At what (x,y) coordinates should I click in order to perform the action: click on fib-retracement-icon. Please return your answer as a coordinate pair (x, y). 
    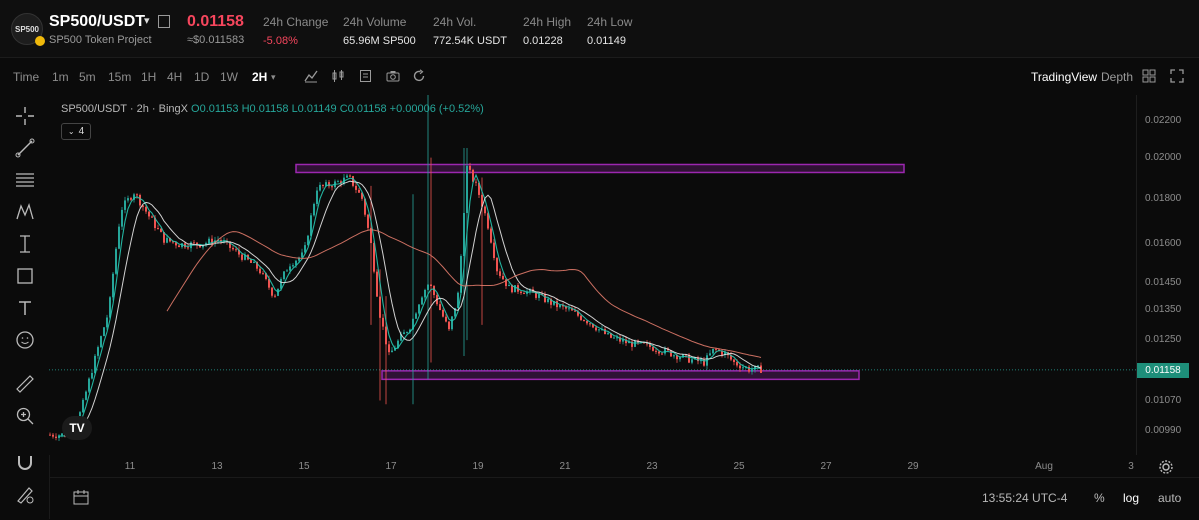
    Looking at the image, I should click on (25, 180).